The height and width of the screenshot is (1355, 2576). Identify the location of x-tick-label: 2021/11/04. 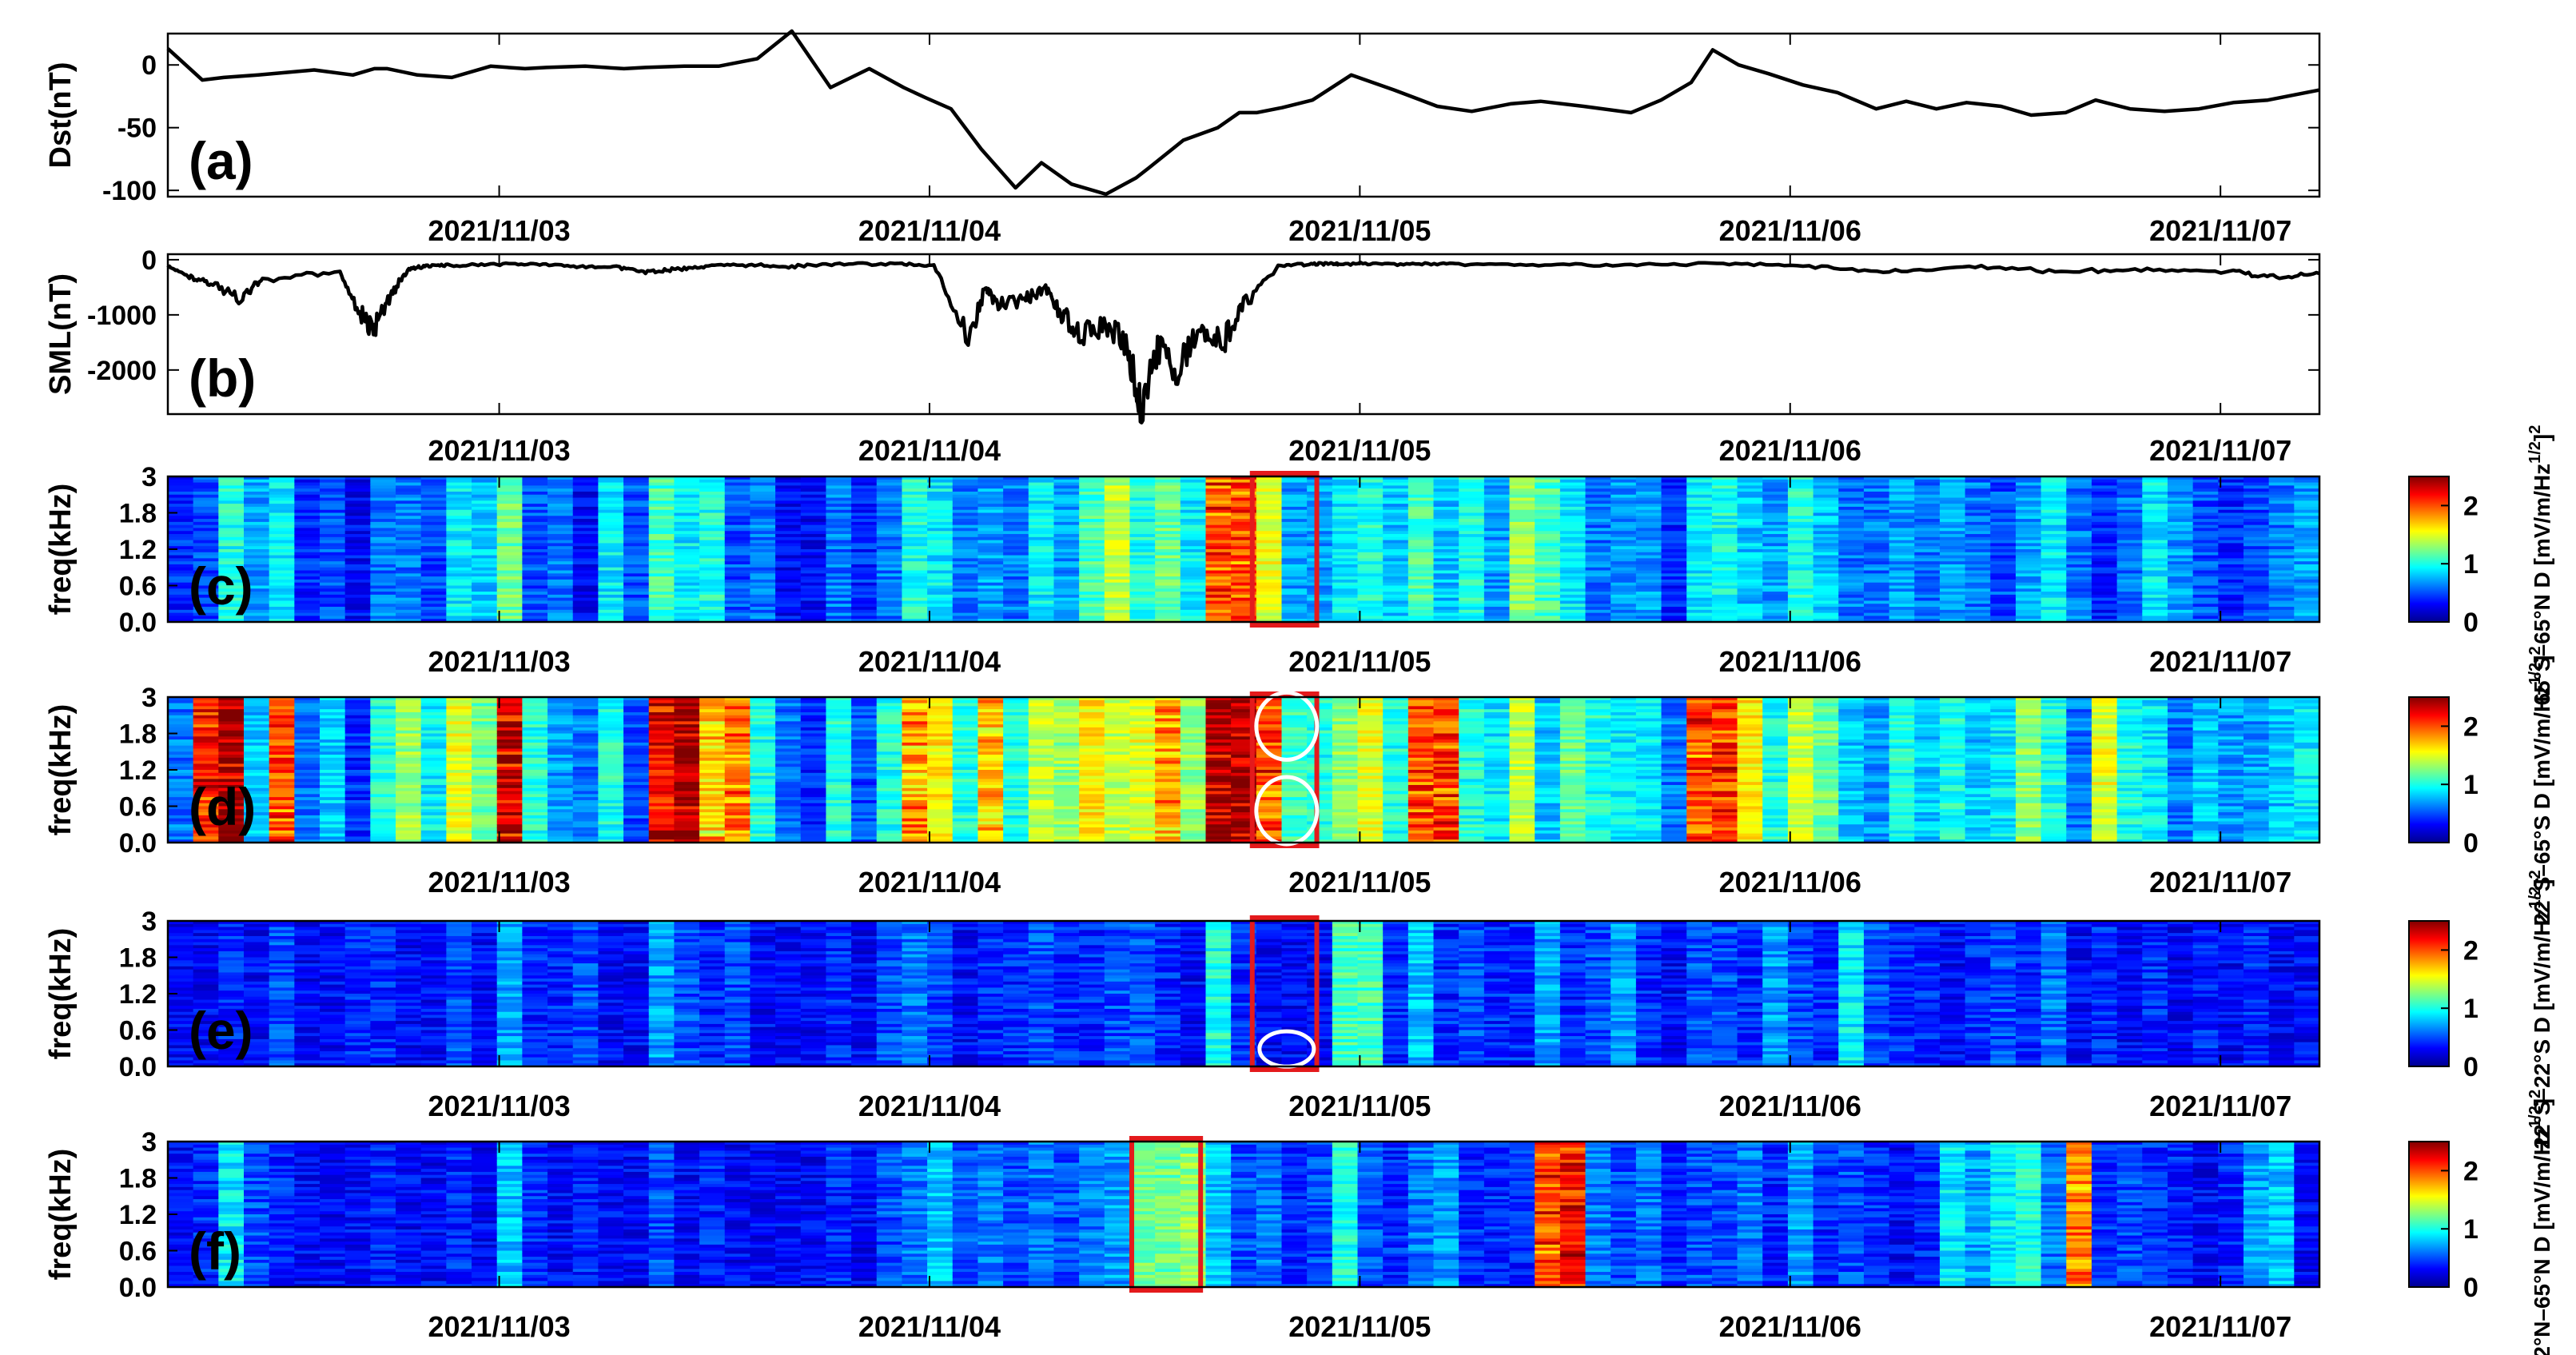
(930, 661).